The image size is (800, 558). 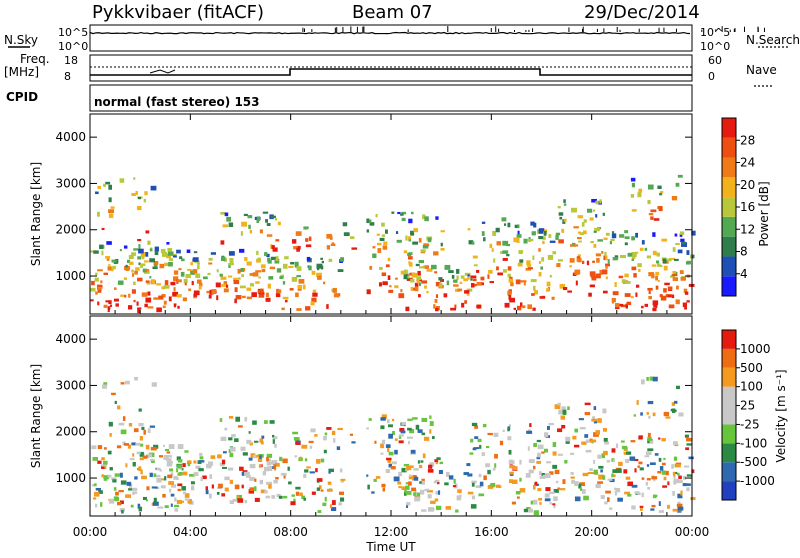 What do you see at coordinates (764, 213) in the screenshot?
I see `power-colorbar-label: Power [dB]` at bounding box center [764, 213].